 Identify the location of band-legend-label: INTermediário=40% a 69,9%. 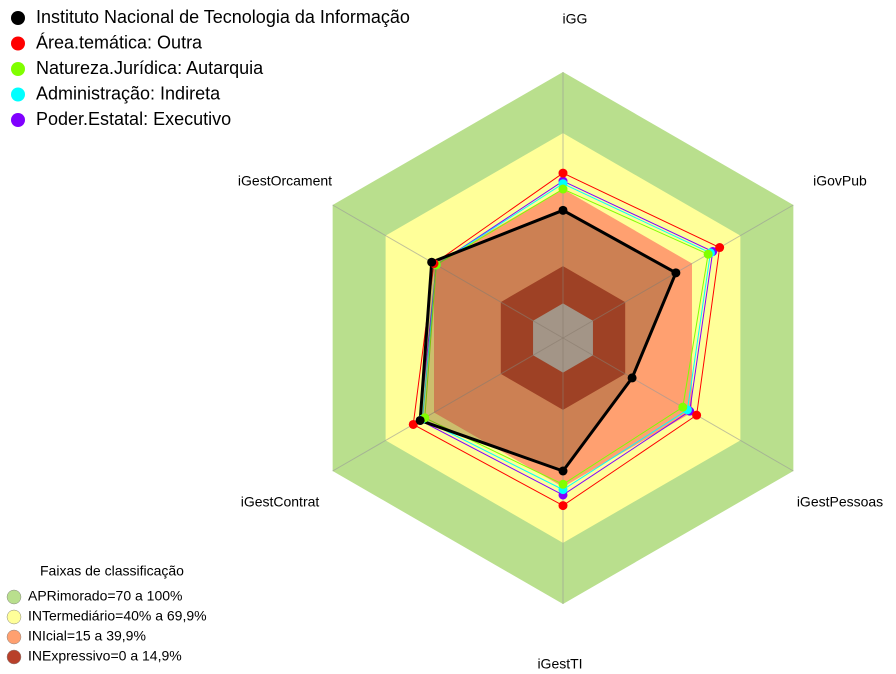
(117, 616).